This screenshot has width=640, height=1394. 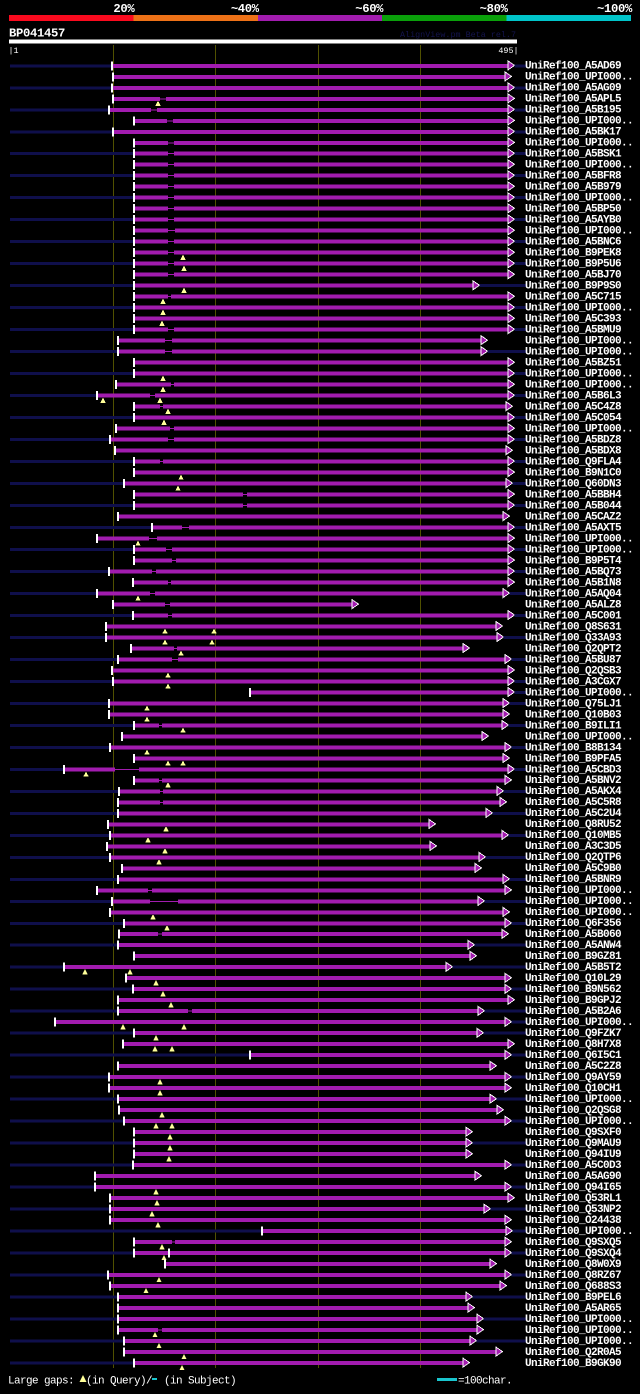 I want to click on svg-text: UniRef100_A5C0D3, so click(x=573, y=1166).